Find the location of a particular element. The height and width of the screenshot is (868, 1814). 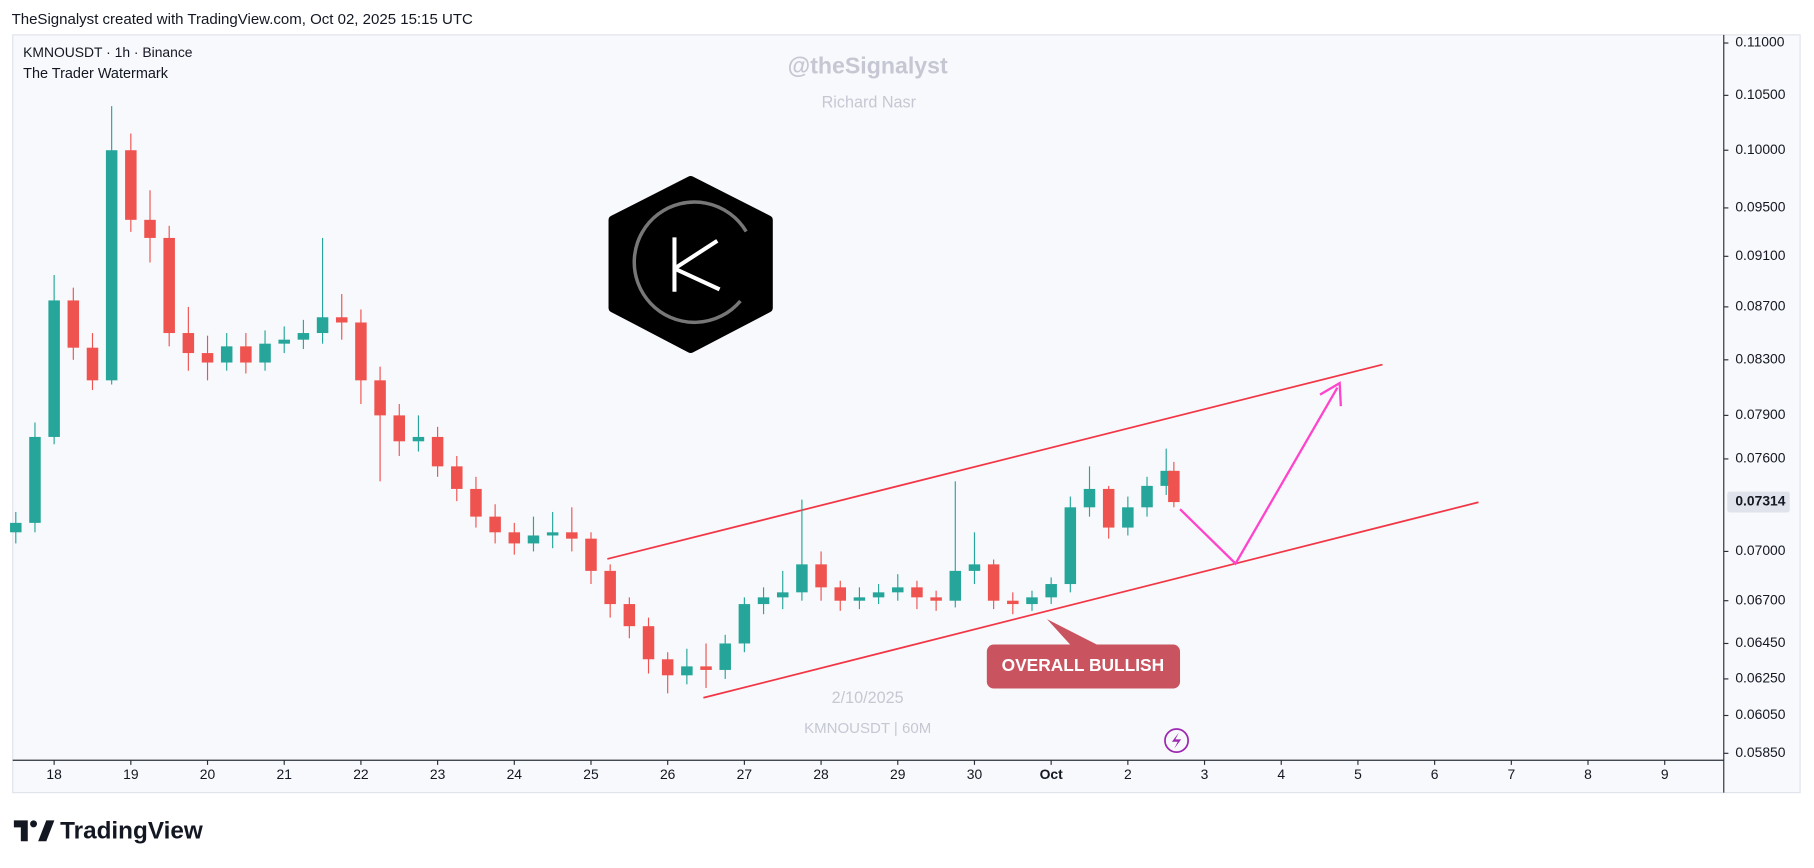

x-tick-label: 26 is located at coordinates (668, 774).